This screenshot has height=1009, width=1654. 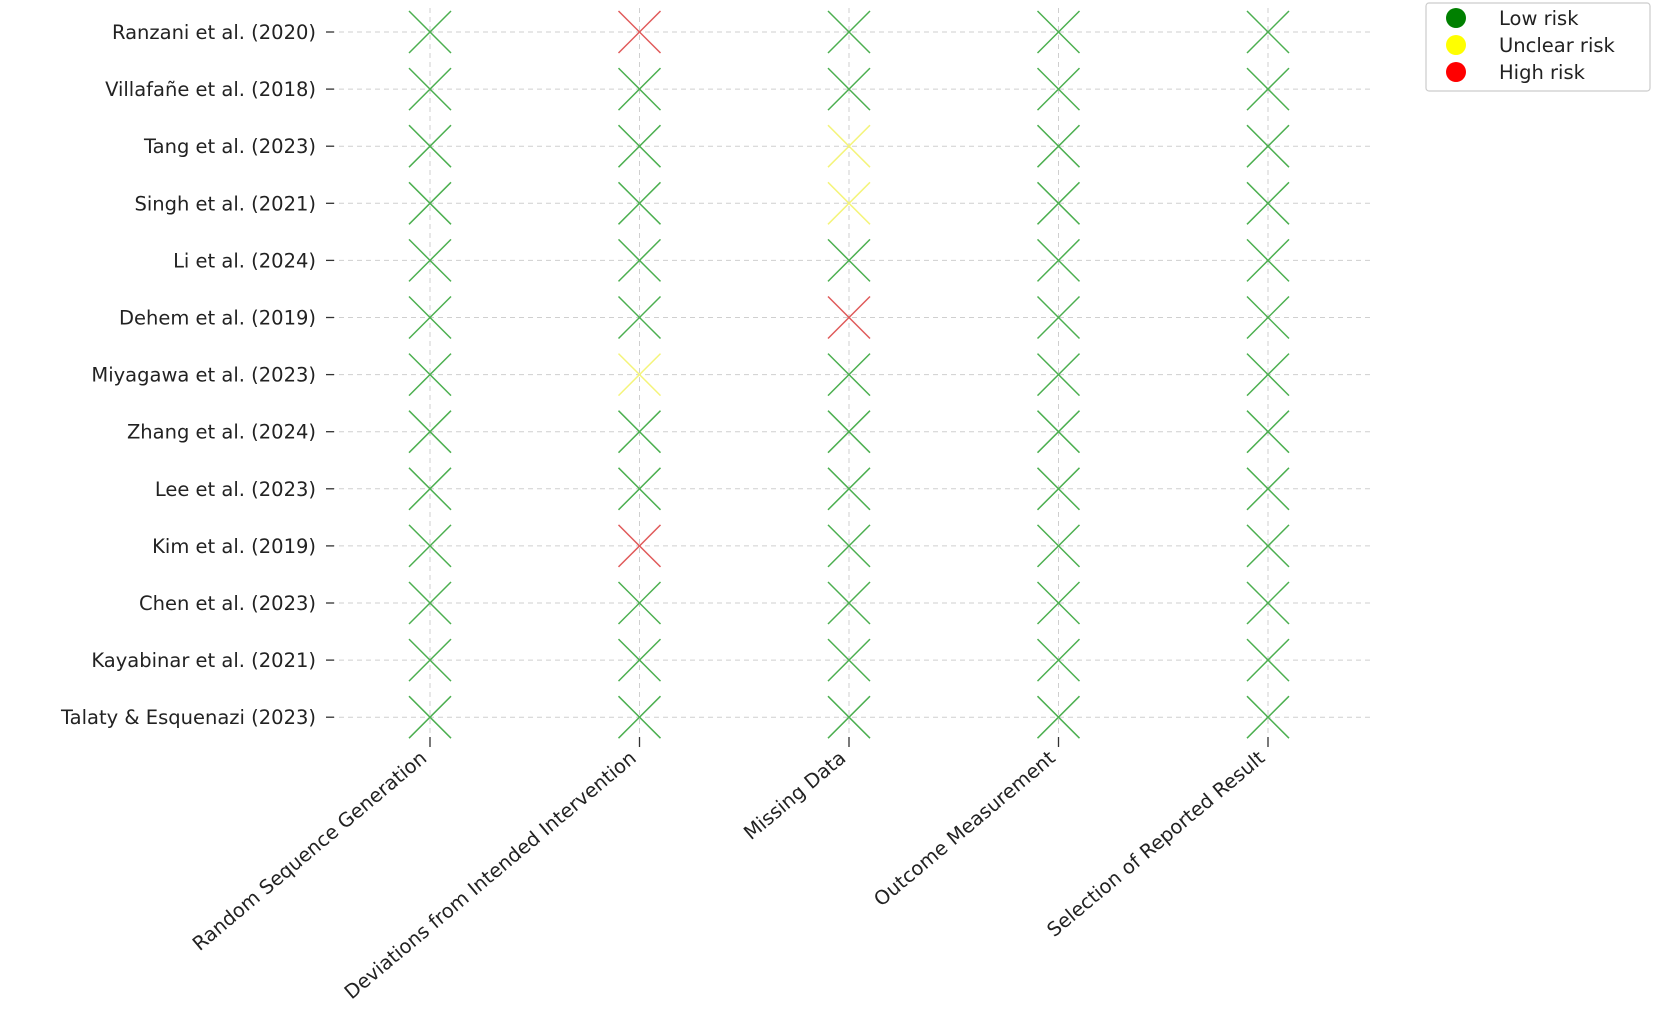 I want to click on legend-label-unclear: Unclear risk, so click(x=1557, y=45).